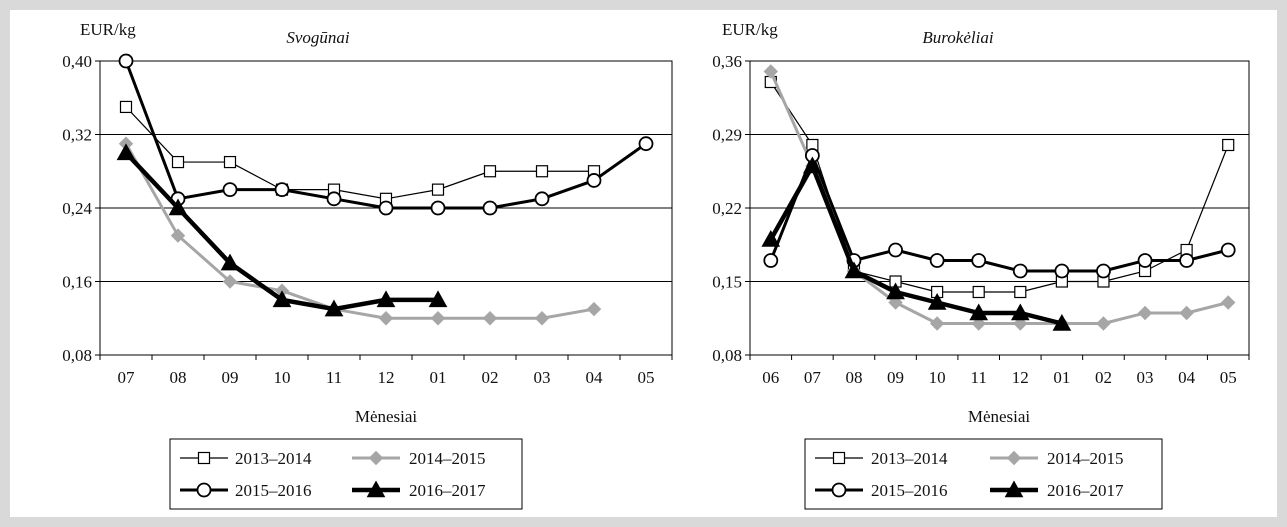 Image resolution: width=1287 pixels, height=527 pixels. What do you see at coordinates (419, 490) in the screenshot?
I see `legend-item-2016-2017-left: 2016–2017` at bounding box center [419, 490].